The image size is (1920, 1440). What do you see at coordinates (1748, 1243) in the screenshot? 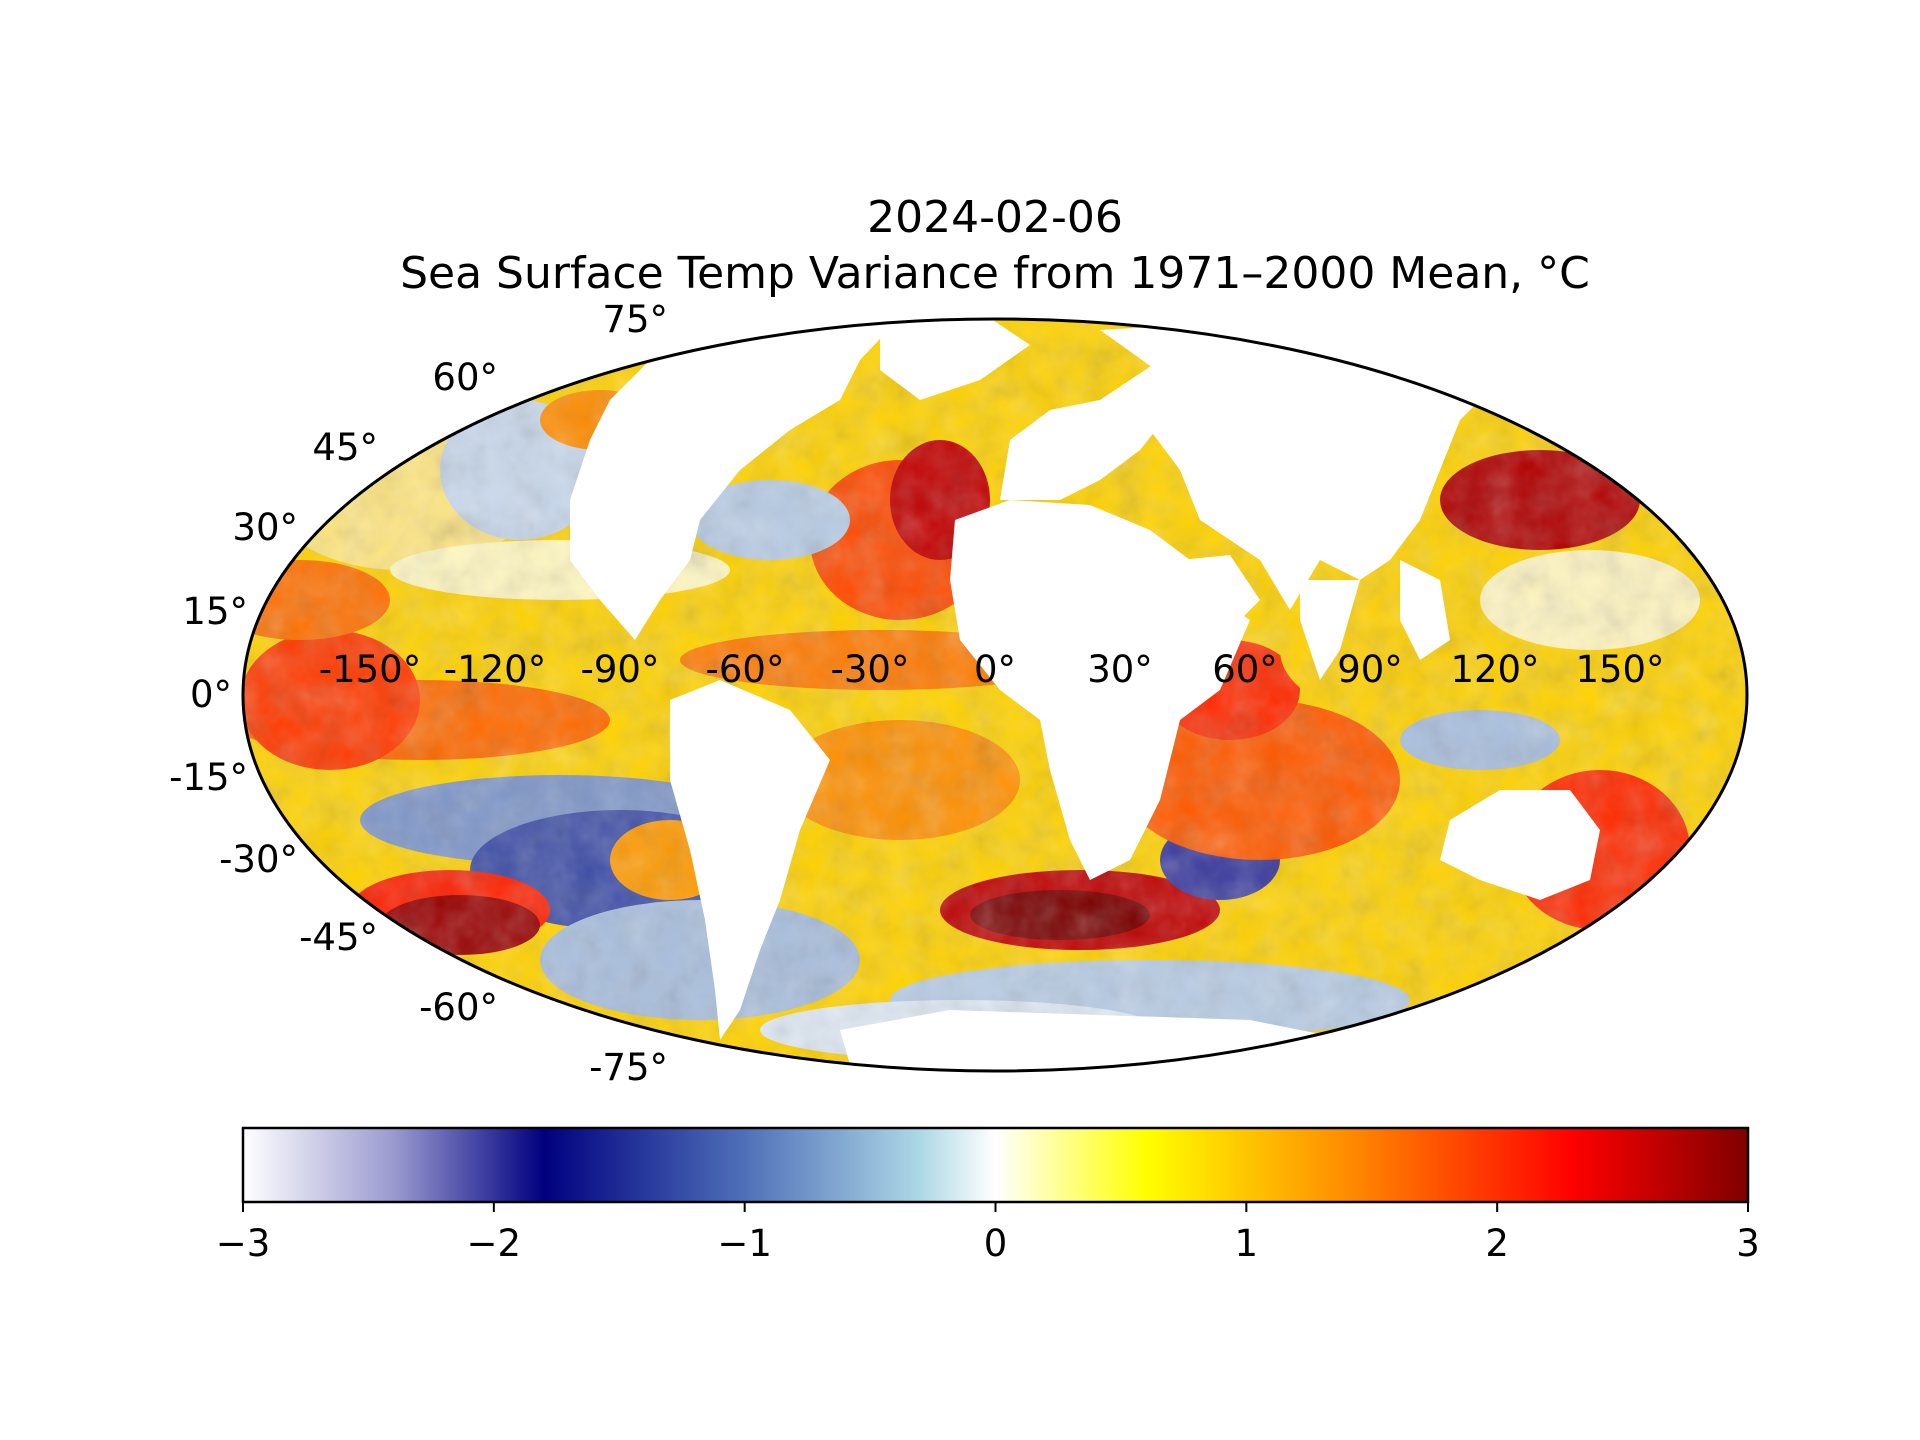
I see `colorbar-tick-label: 3` at bounding box center [1748, 1243].